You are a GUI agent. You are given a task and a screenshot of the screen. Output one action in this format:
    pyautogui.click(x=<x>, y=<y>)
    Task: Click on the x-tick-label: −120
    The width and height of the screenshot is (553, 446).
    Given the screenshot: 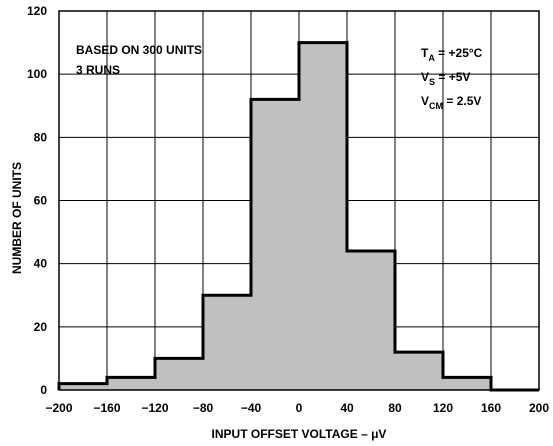 What is the action you would take?
    pyautogui.click(x=154, y=408)
    